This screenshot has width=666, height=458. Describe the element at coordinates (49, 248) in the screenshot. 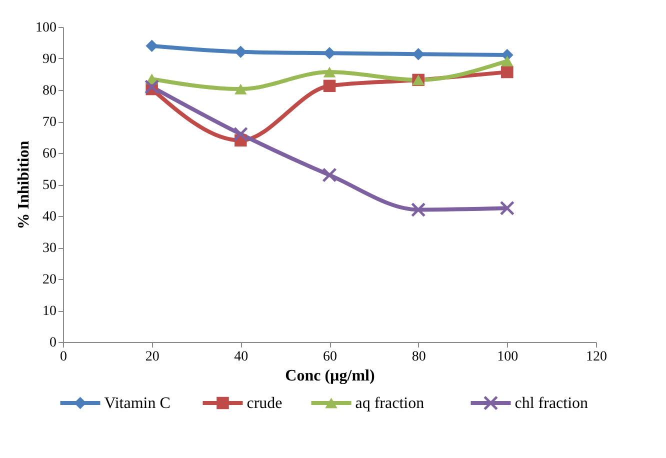

I see `y-tick-label: 30` at that location.